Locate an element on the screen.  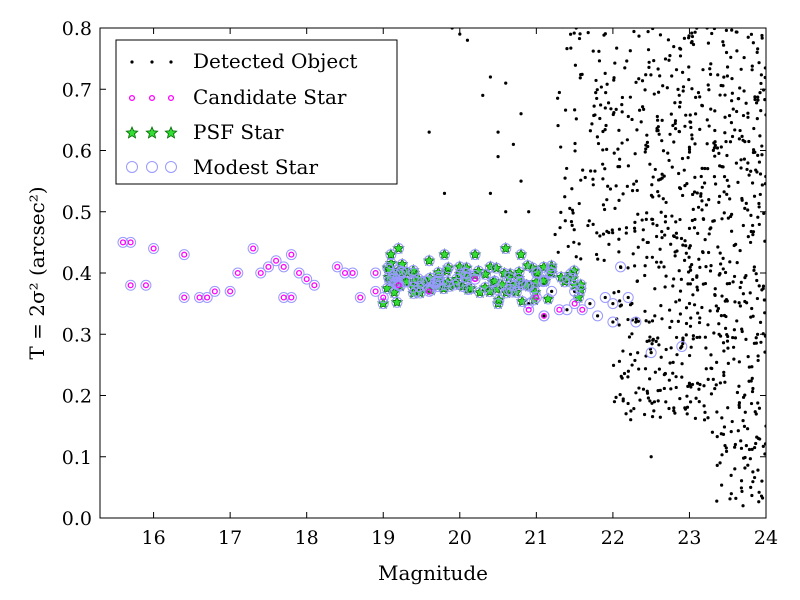
legend-label-detected: Detected Object is located at coordinates (275, 61).